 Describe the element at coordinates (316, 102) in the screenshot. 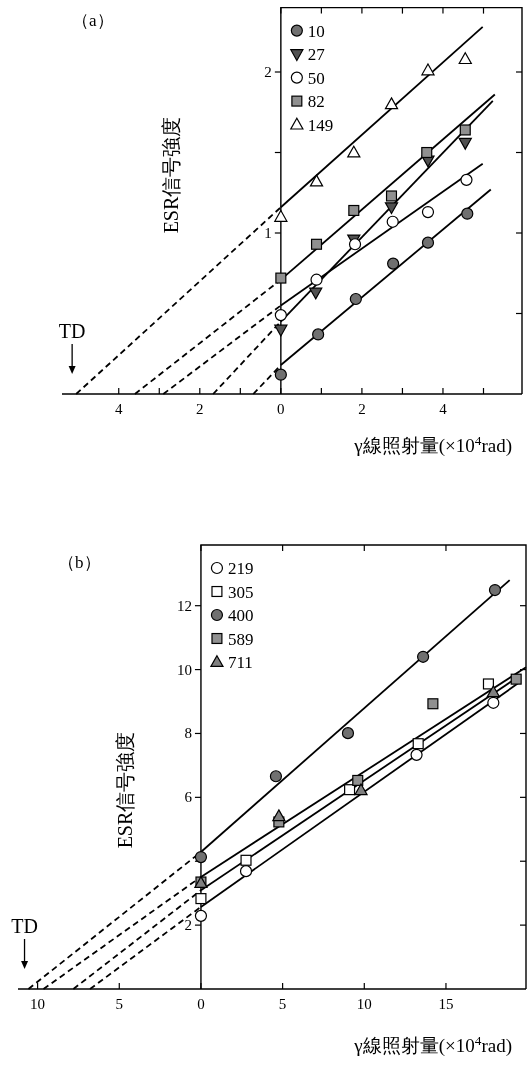

I see `legend-label: 82` at that location.